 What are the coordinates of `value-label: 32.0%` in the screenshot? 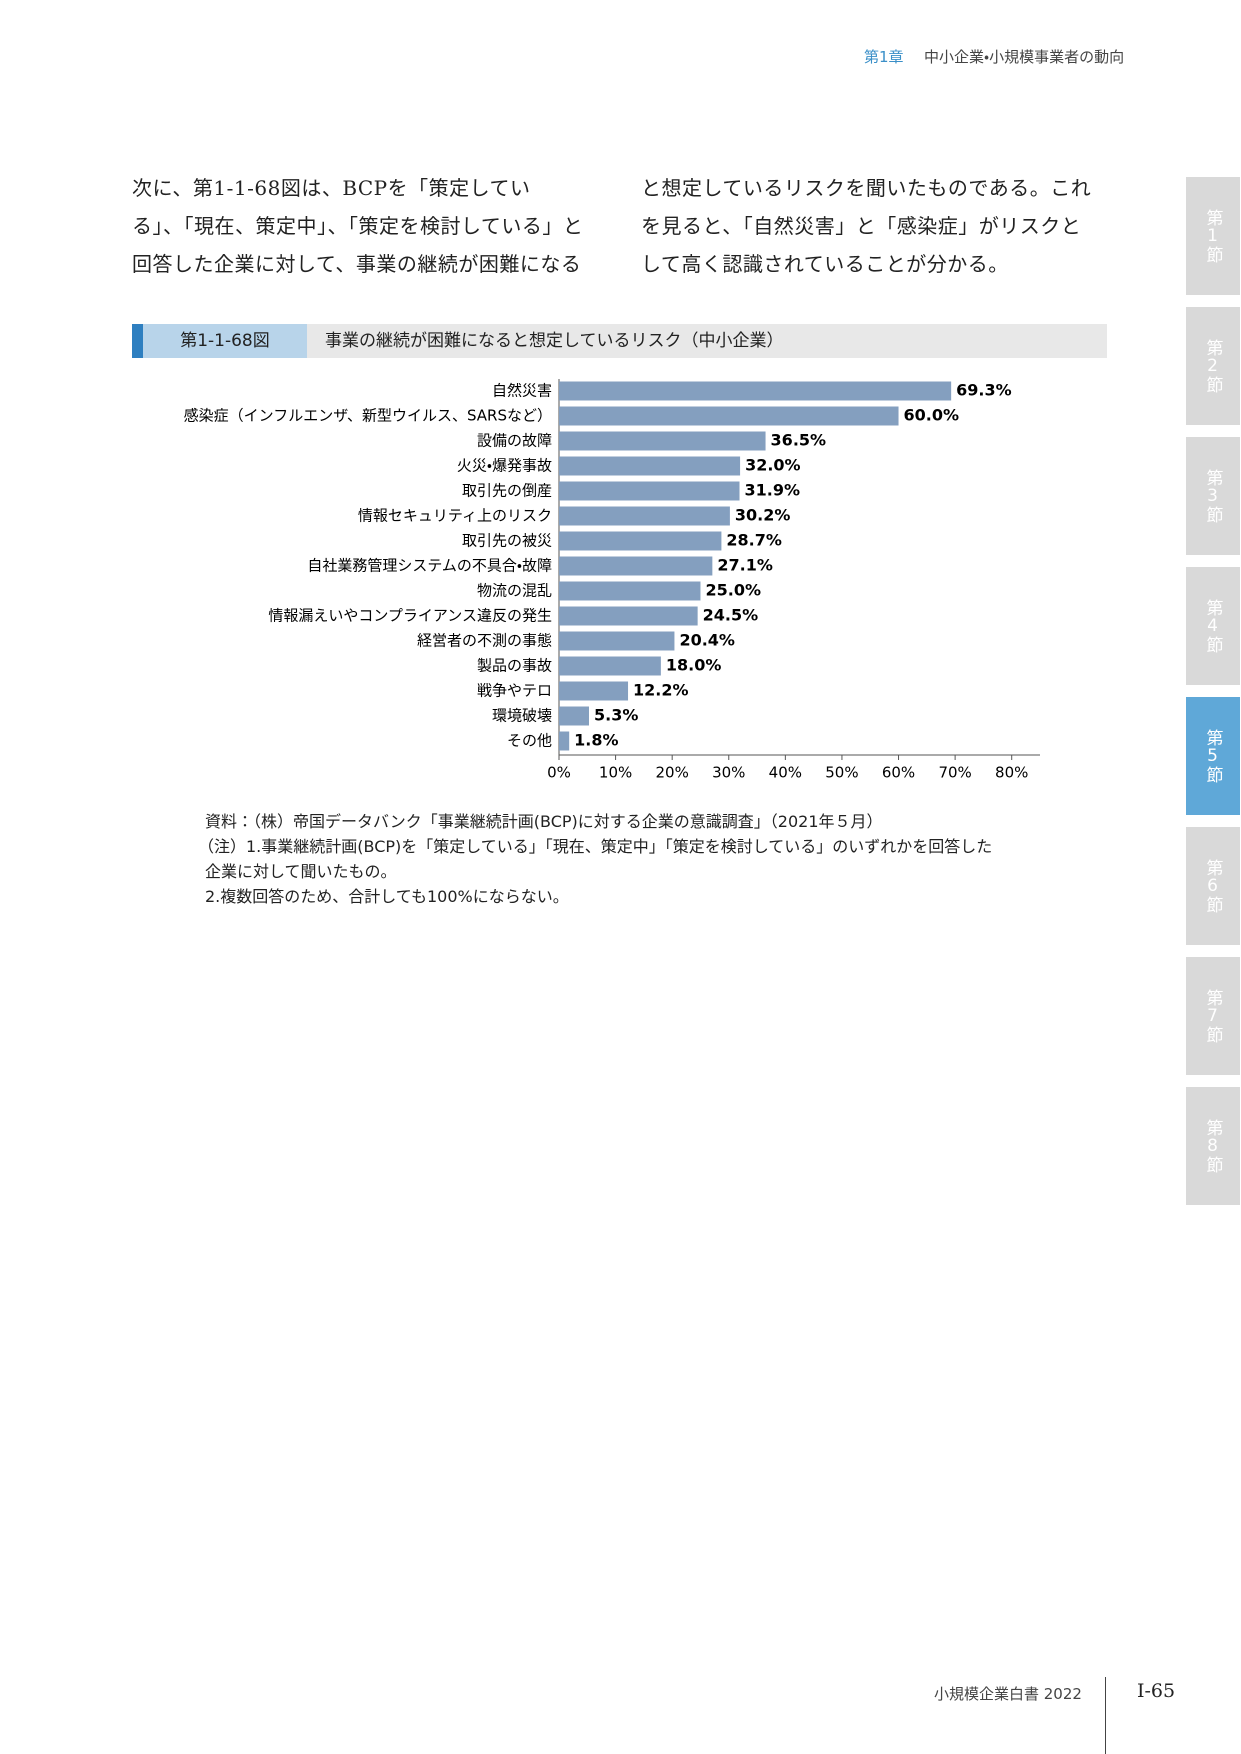 It's located at (773, 465).